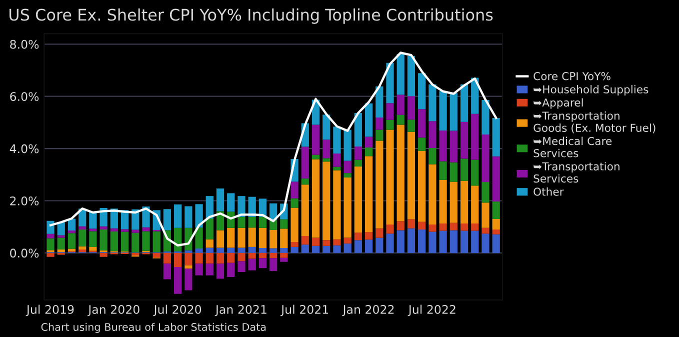 This screenshot has height=337, width=679. What do you see at coordinates (251, 16) in the screenshot?
I see `chart-title: US Core Ex. Shelter CPI YoY% Including Topline Contributions` at bounding box center [251, 16].